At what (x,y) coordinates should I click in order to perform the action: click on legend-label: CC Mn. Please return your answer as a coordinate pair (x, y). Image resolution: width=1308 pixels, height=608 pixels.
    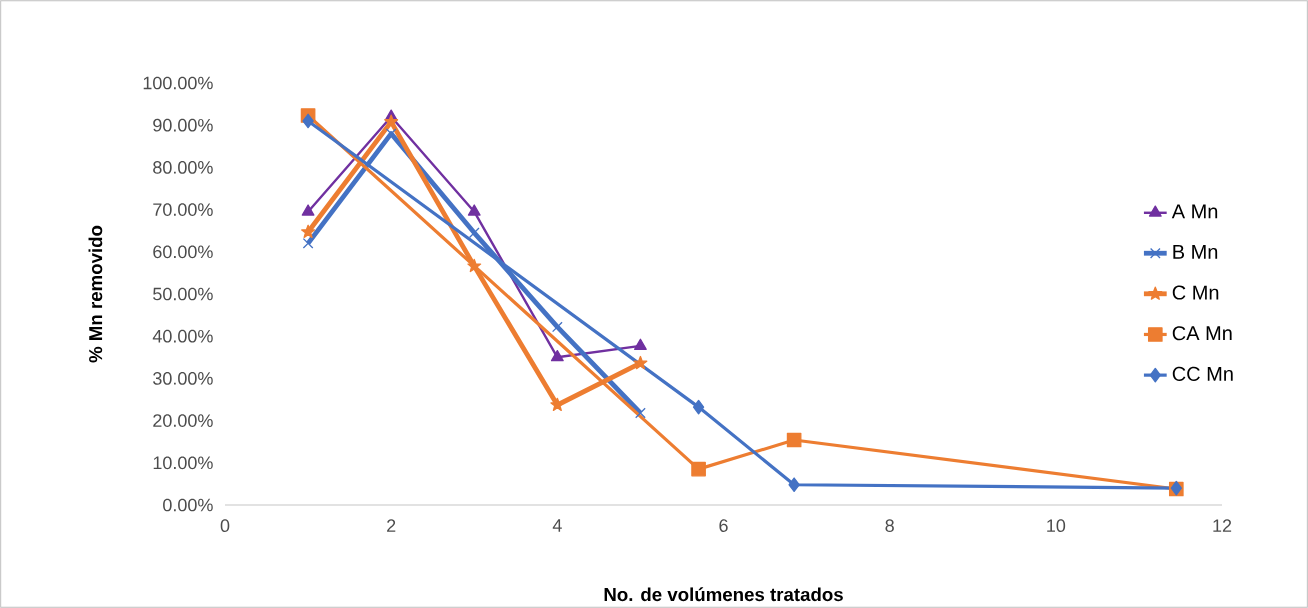
    Looking at the image, I should click on (1202, 373).